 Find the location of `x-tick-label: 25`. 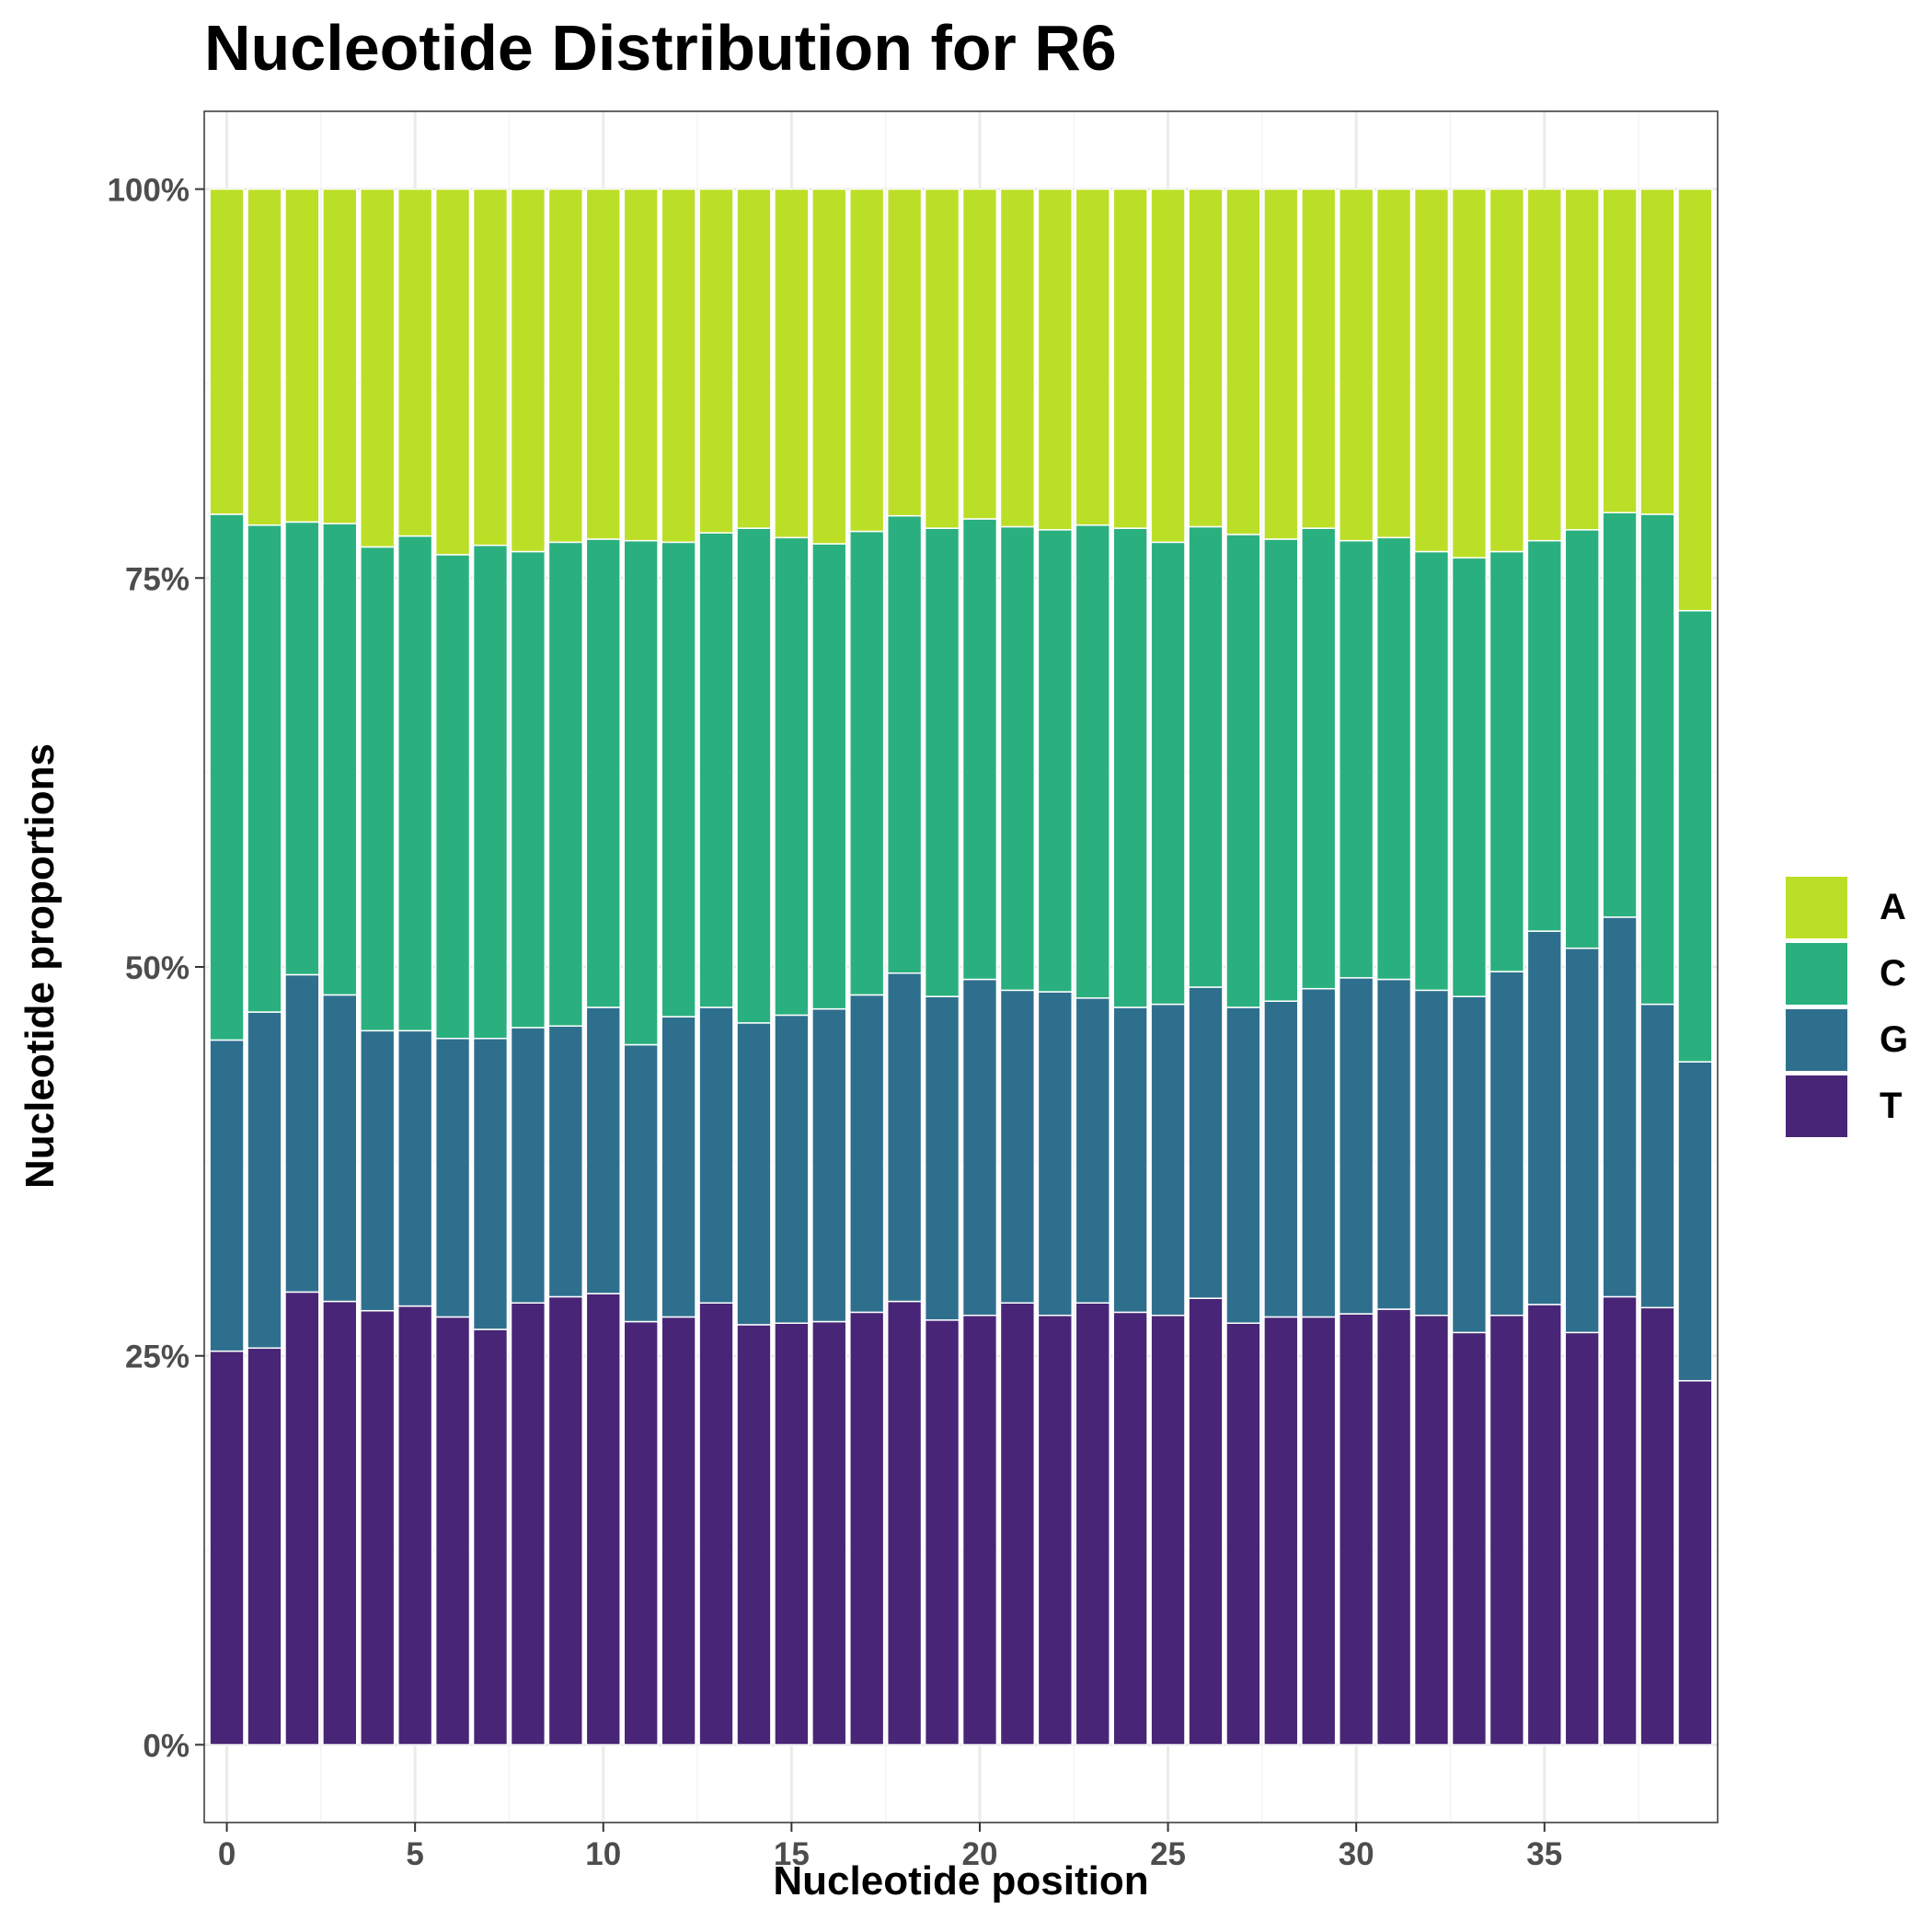

x-tick-label: 25 is located at coordinates (1168, 1854).